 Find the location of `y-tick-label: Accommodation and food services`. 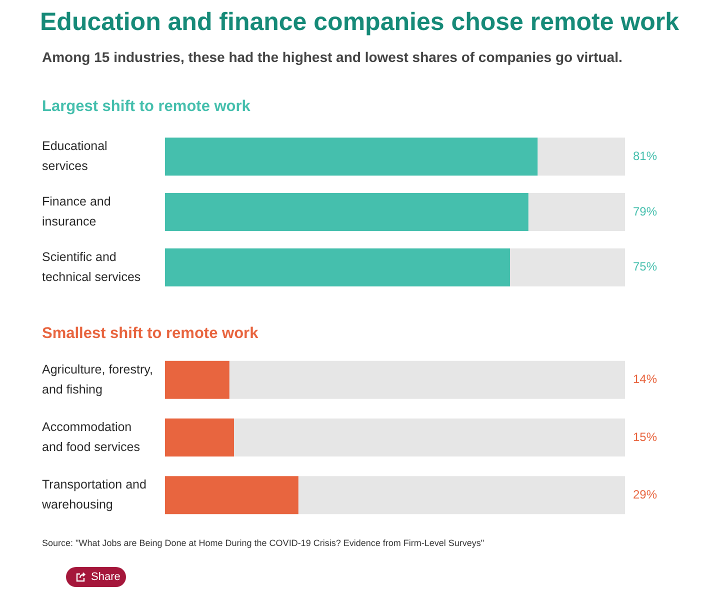

y-tick-label: Accommodation and food services is located at coordinates (91, 437).